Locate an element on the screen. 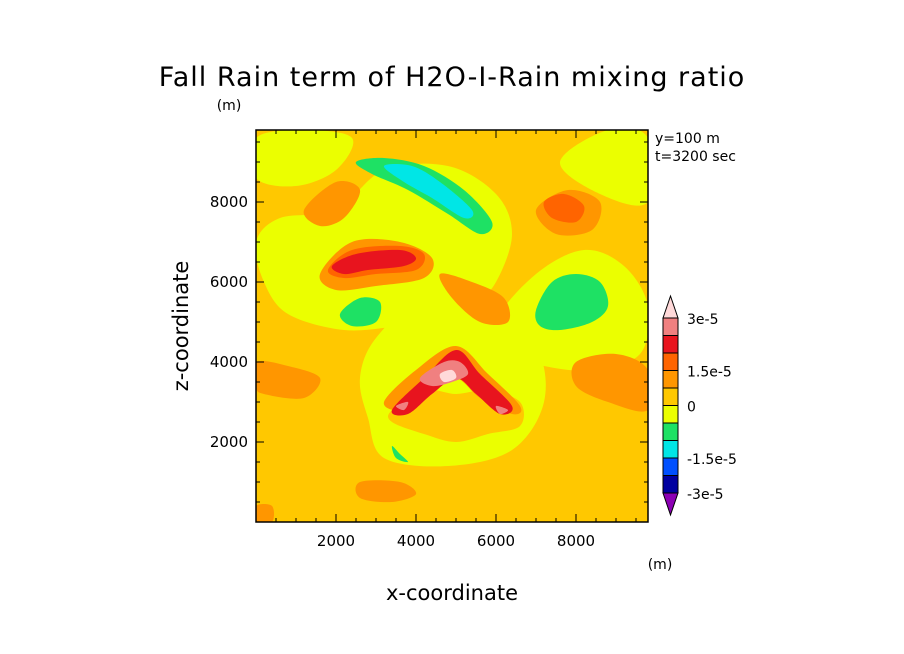 This screenshot has width=904, height=654. colorbar-label: -3e-5 is located at coordinates (705, 495).